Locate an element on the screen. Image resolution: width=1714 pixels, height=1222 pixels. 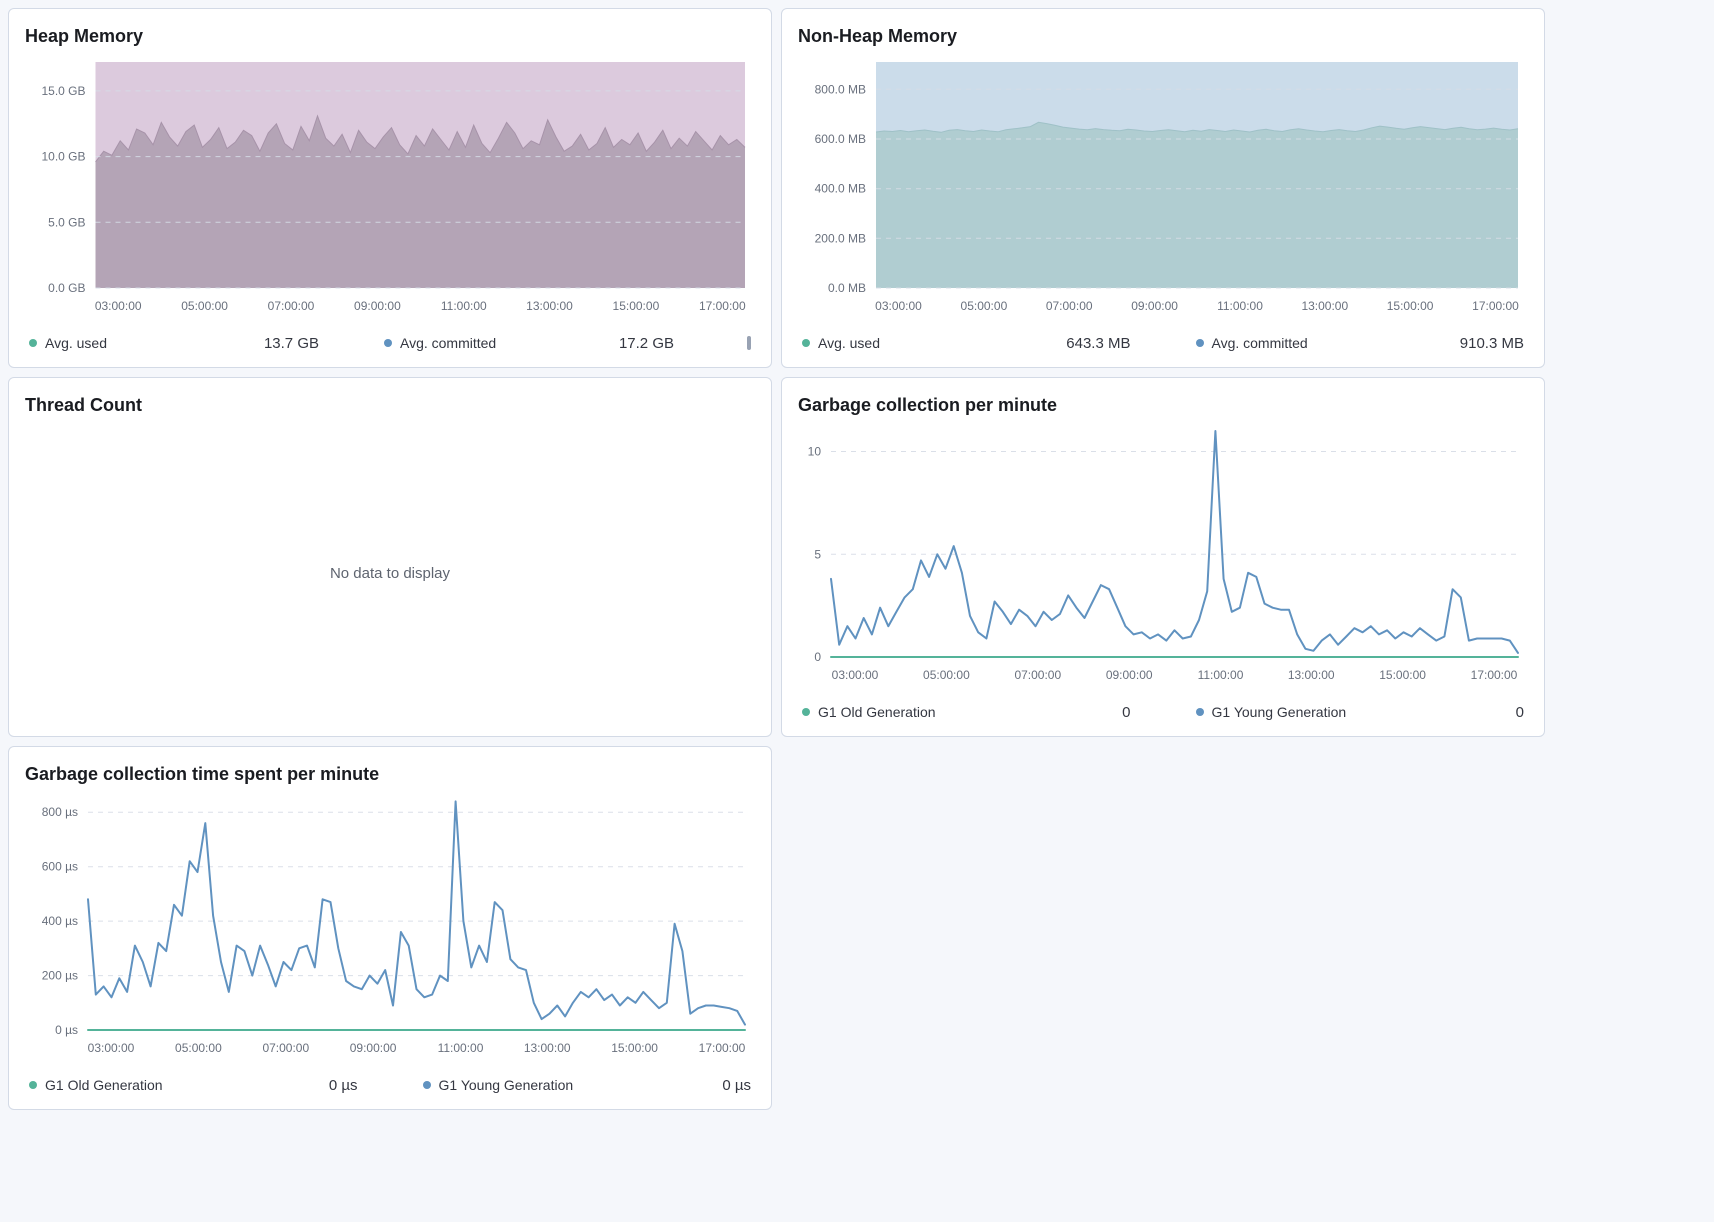
svg-text: 0 µs is located at coordinates (66, 1030).